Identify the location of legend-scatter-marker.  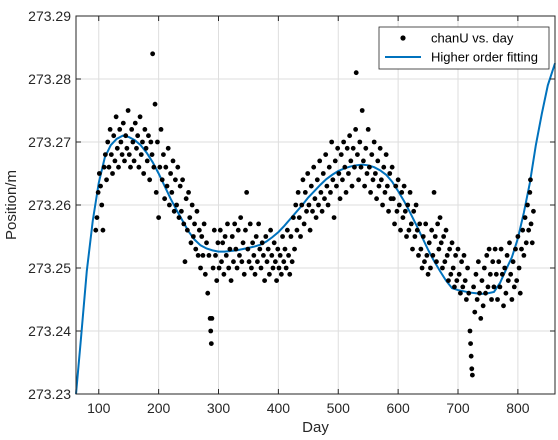
(403, 38).